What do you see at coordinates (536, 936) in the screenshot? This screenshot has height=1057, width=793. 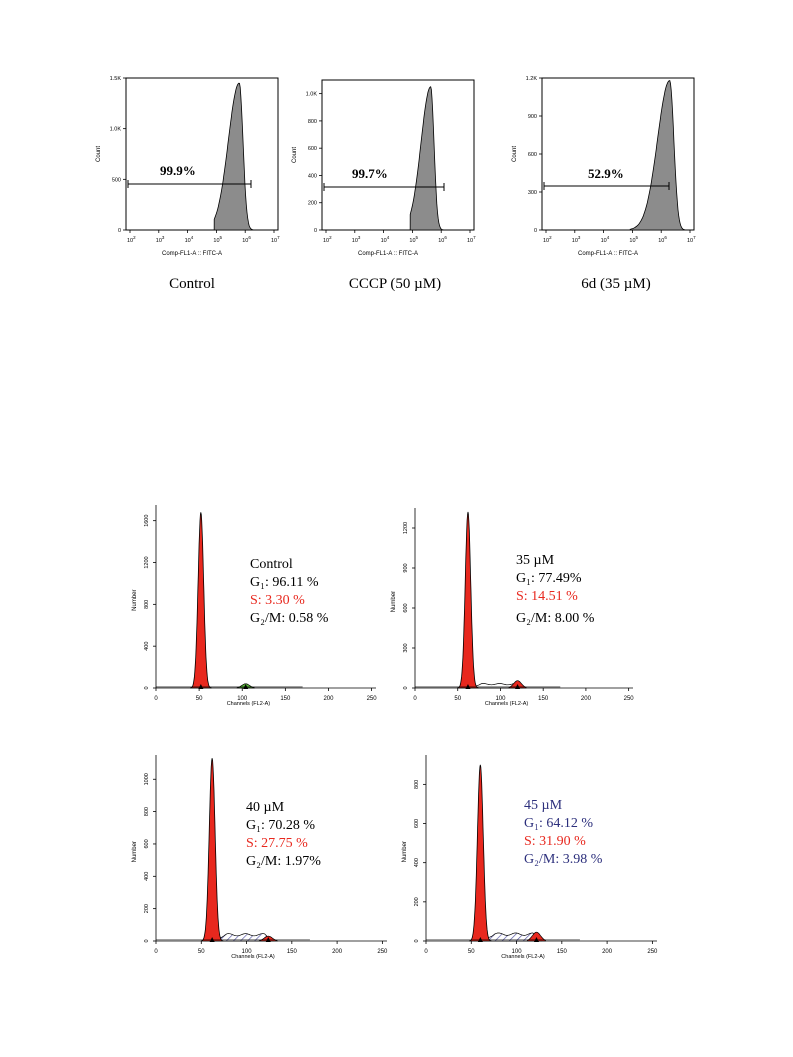 I see `g2m-peak` at bounding box center [536, 936].